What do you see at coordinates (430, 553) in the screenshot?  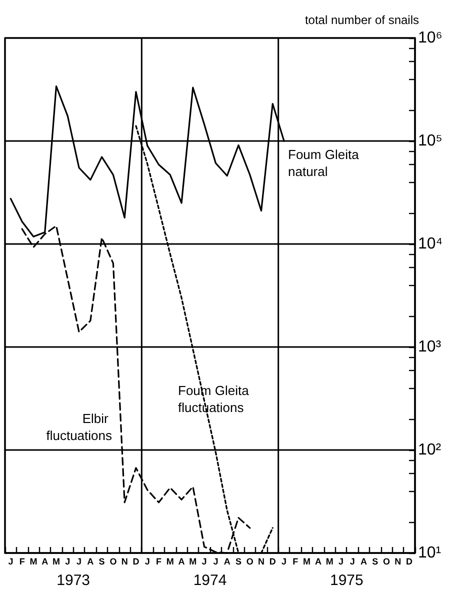 I see `y-tick-label: 10¹` at bounding box center [430, 553].